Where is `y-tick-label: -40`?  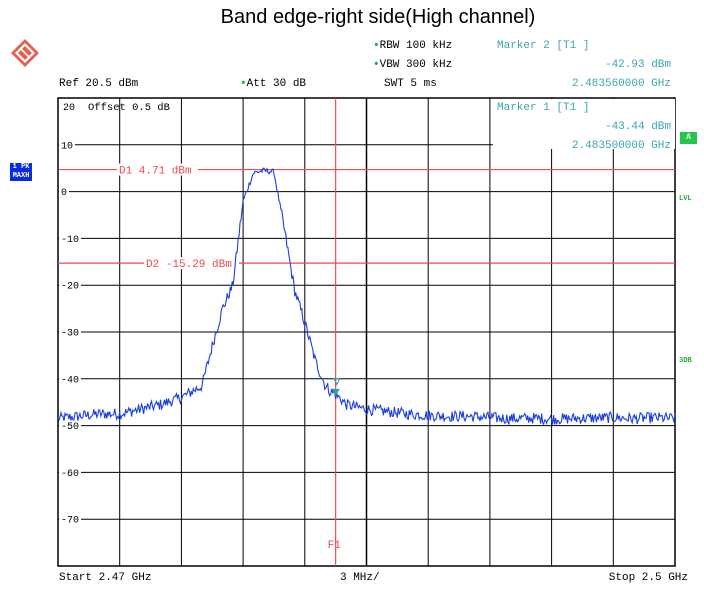
y-tick-label: -40 is located at coordinates (70, 380).